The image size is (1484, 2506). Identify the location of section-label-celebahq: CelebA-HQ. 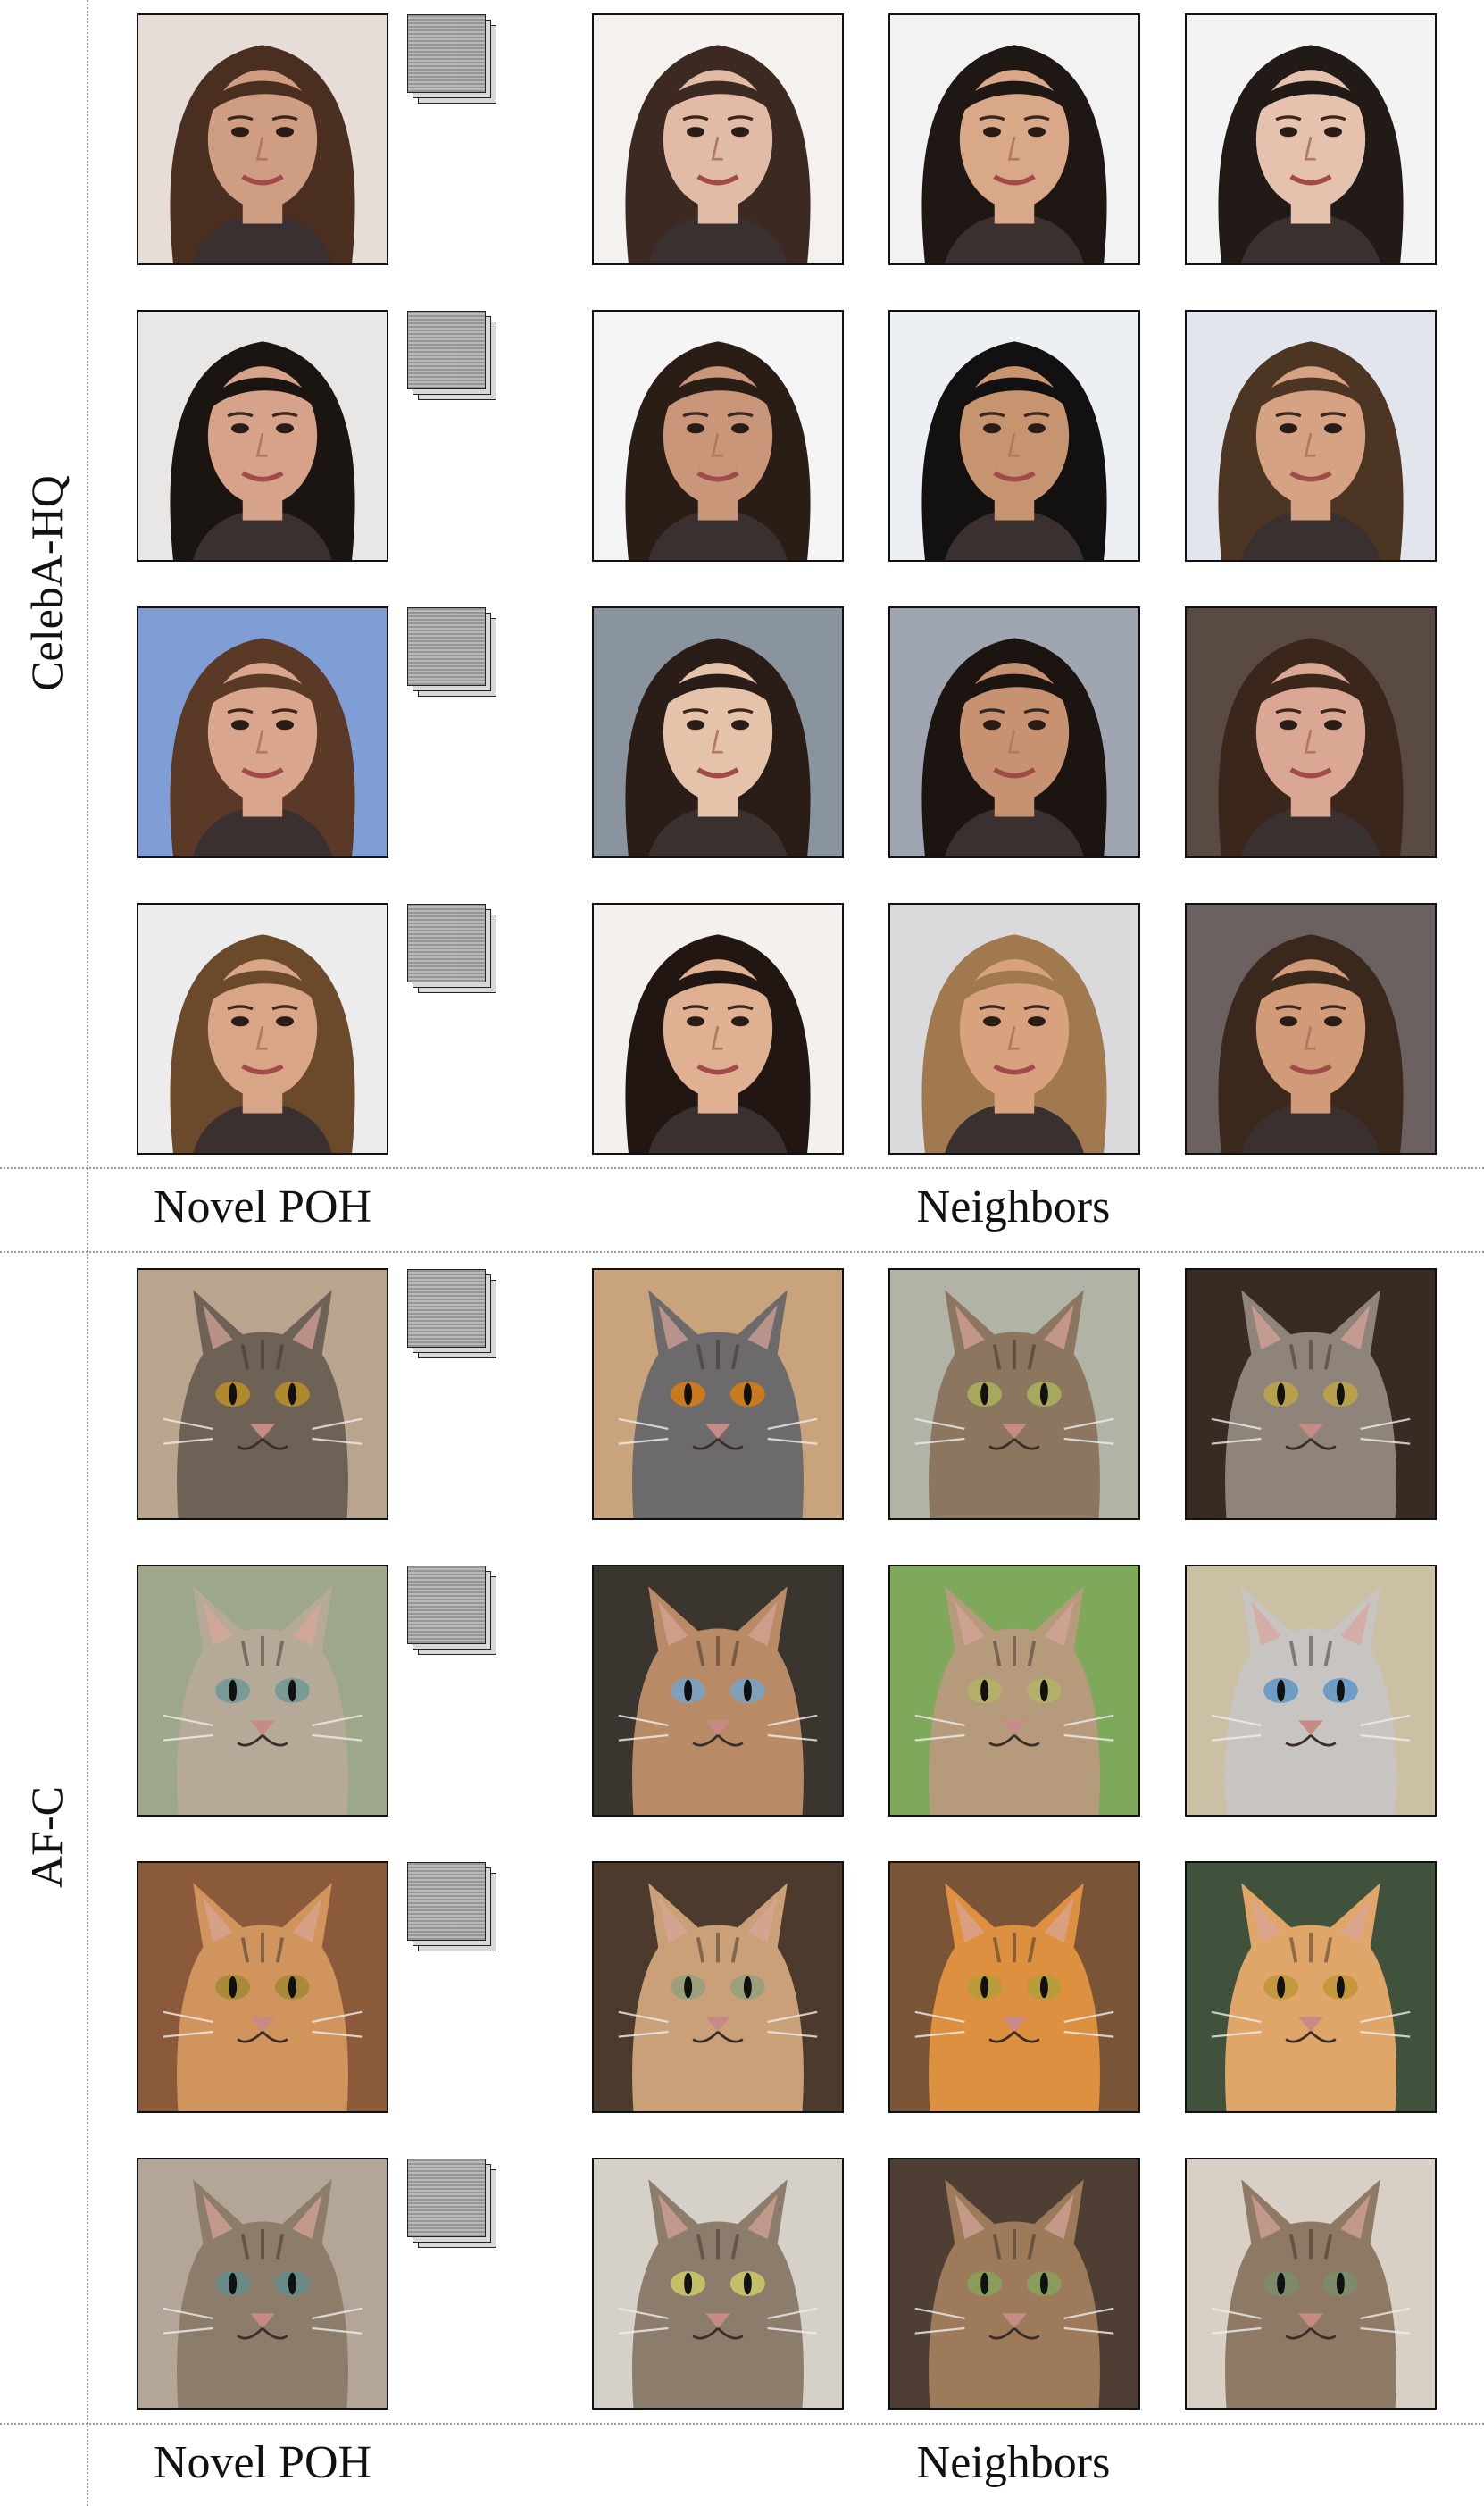
(46, 583).